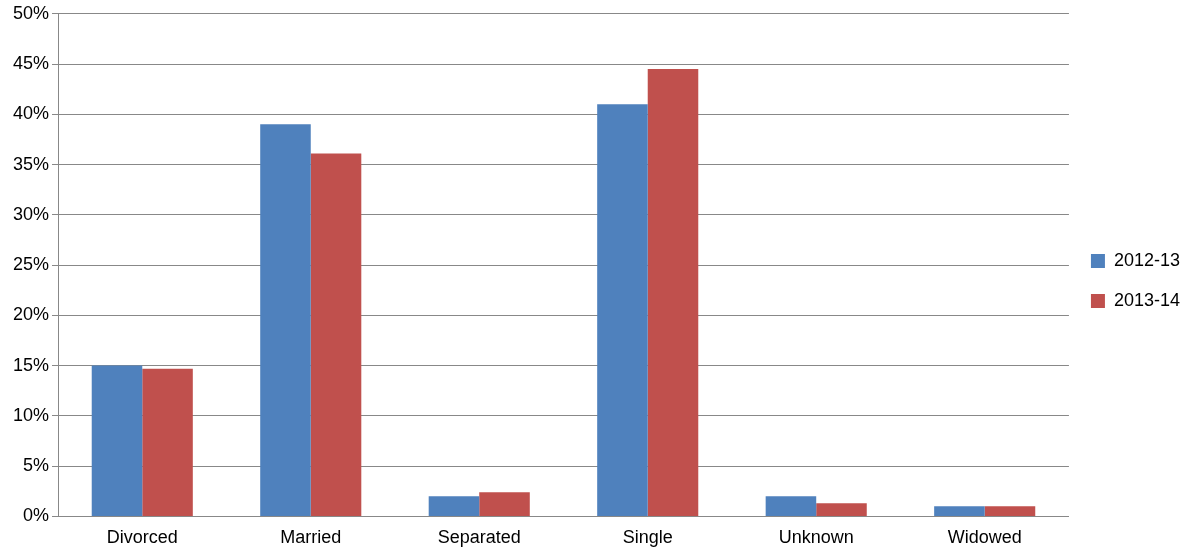  What do you see at coordinates (31, 314) in the screenshot?
I see `y-tick-label: 20%` at bounding box center [31, 314].